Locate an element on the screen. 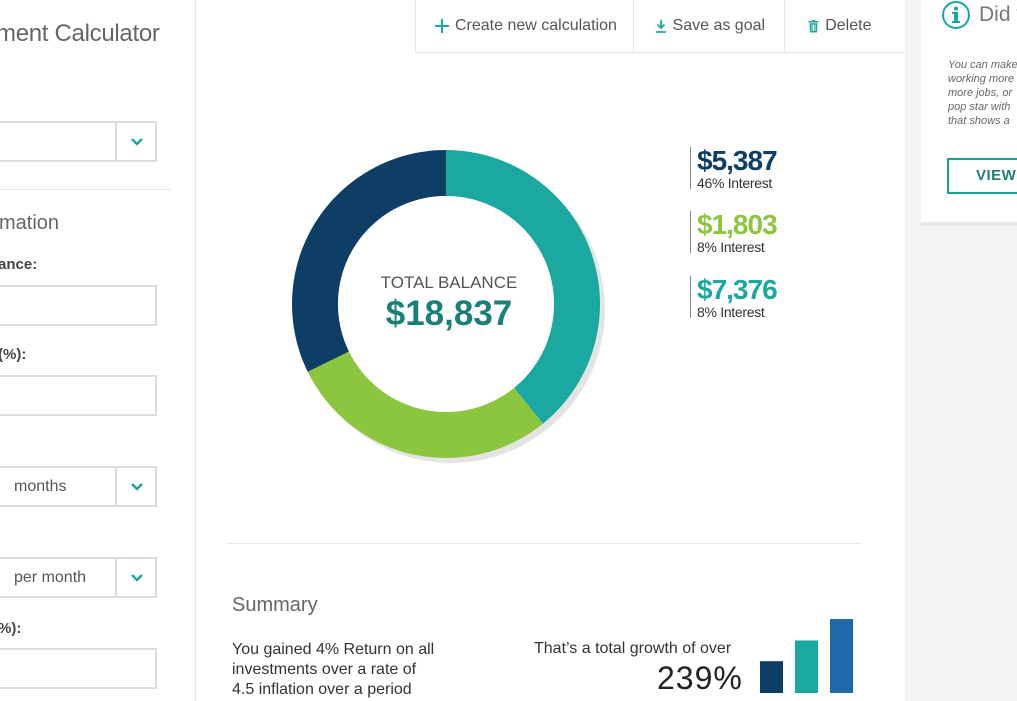 This screenshot has height=701, width=1017. view-button: VIEW is located at coordinates (982, 176).